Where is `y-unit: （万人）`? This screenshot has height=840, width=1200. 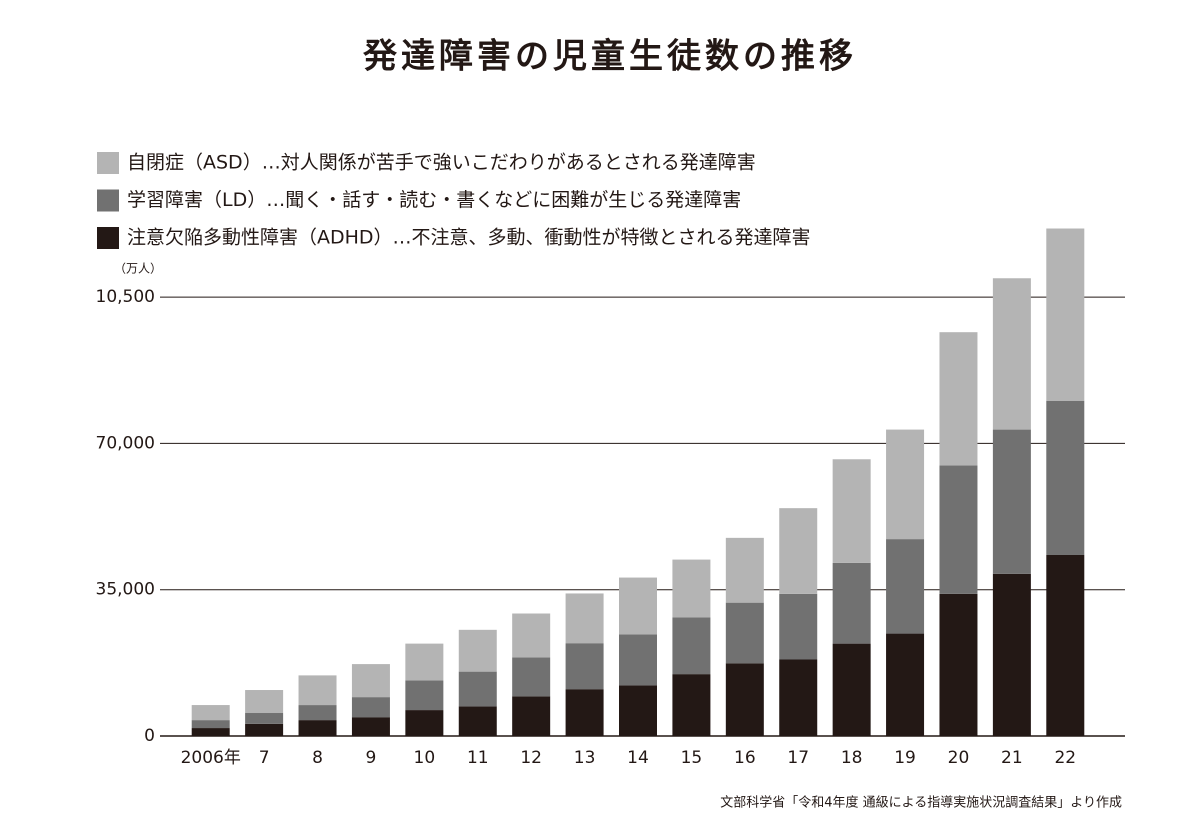
y-unit: （万人） is located at coordinates (138, 269).